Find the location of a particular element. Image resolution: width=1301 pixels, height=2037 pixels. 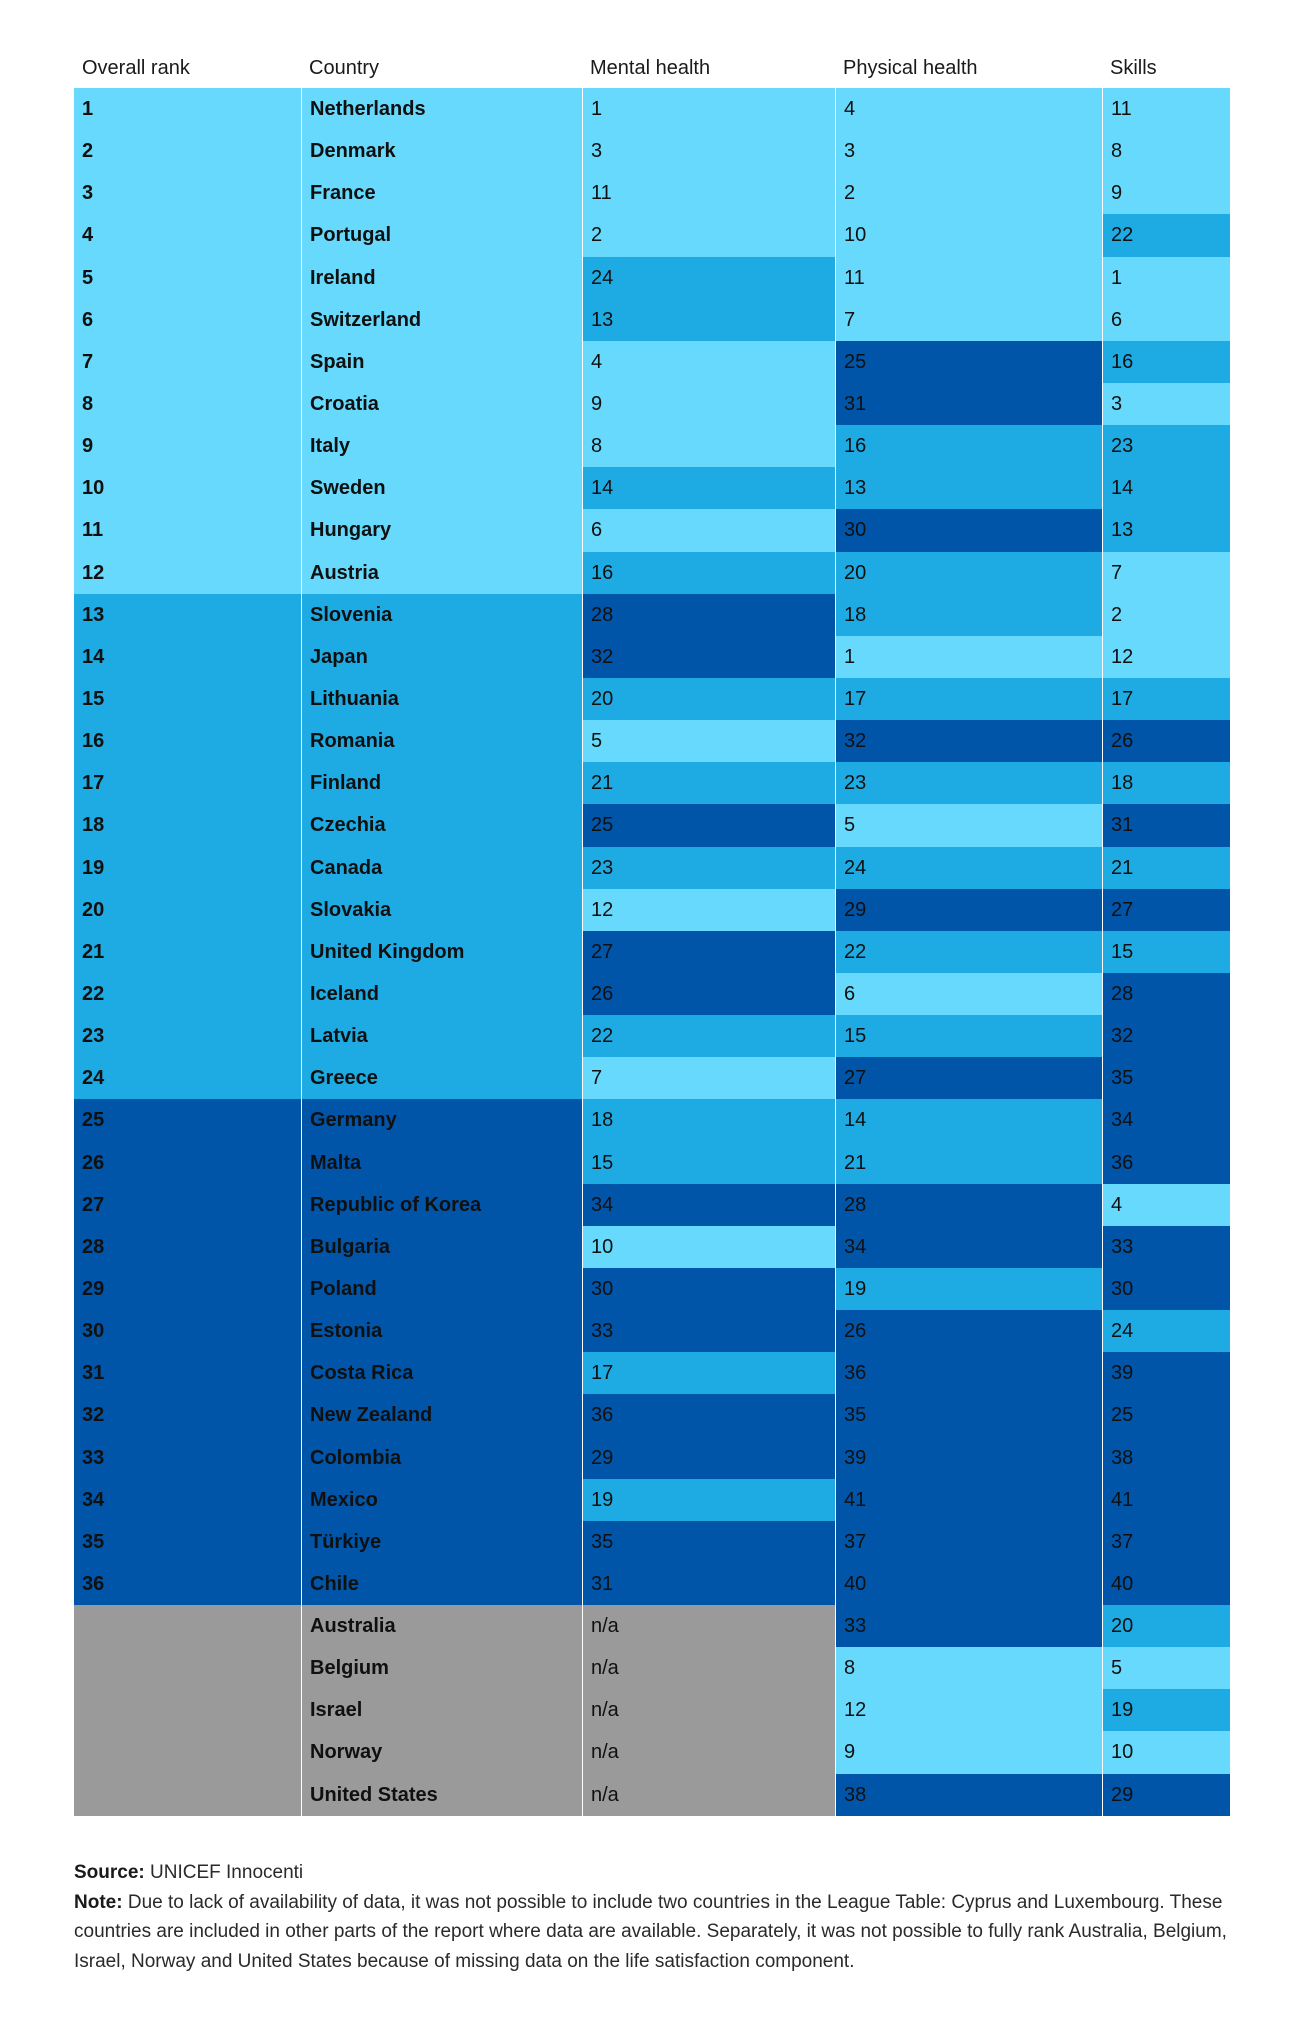

table-row: United States n/a 38 29 is located at coordinates (652, 1794).